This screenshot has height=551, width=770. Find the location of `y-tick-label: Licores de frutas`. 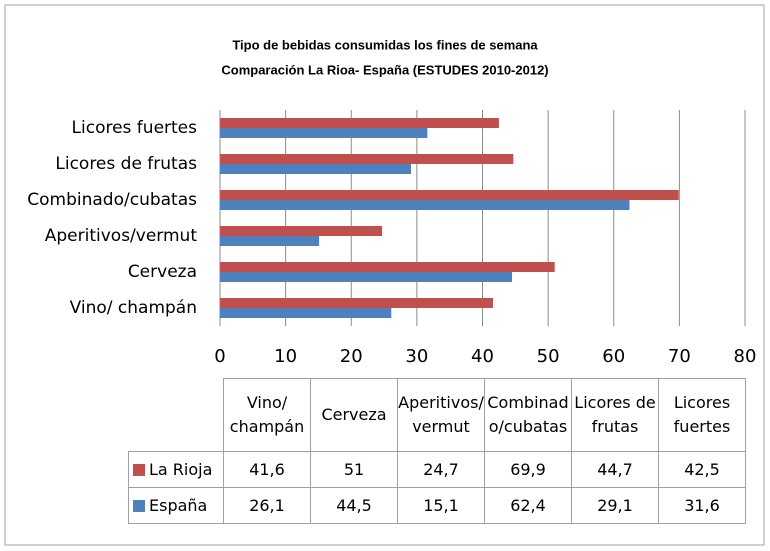

y-tick-label: Licores de frutas is located at coordinates (126, 164).